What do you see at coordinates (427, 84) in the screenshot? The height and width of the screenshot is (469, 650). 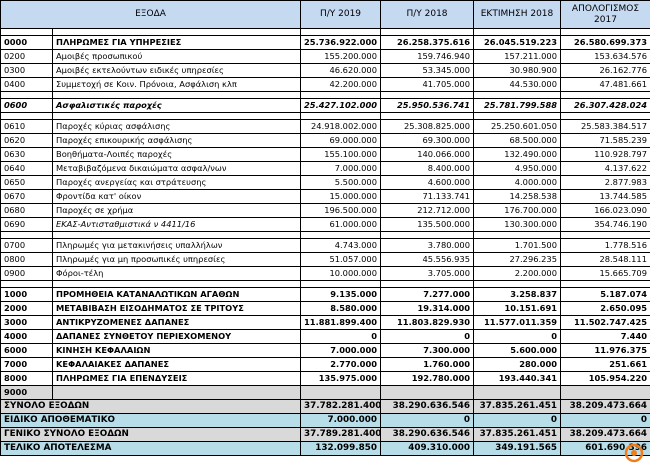 I see `value-cell: 41.705.000` at bounding box center [427, 84].